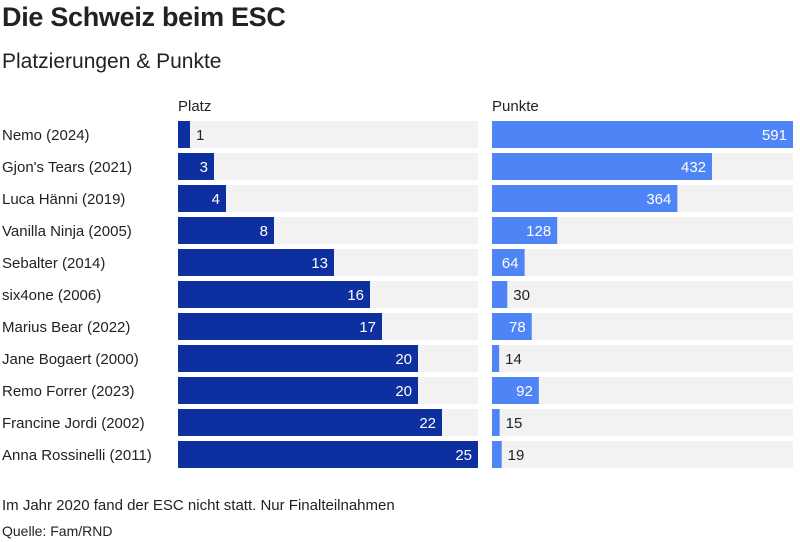 This screenshot has width=800, height=542. I want to click on punkte-bar-gjon-s-tears-2021, so click(602, 166).